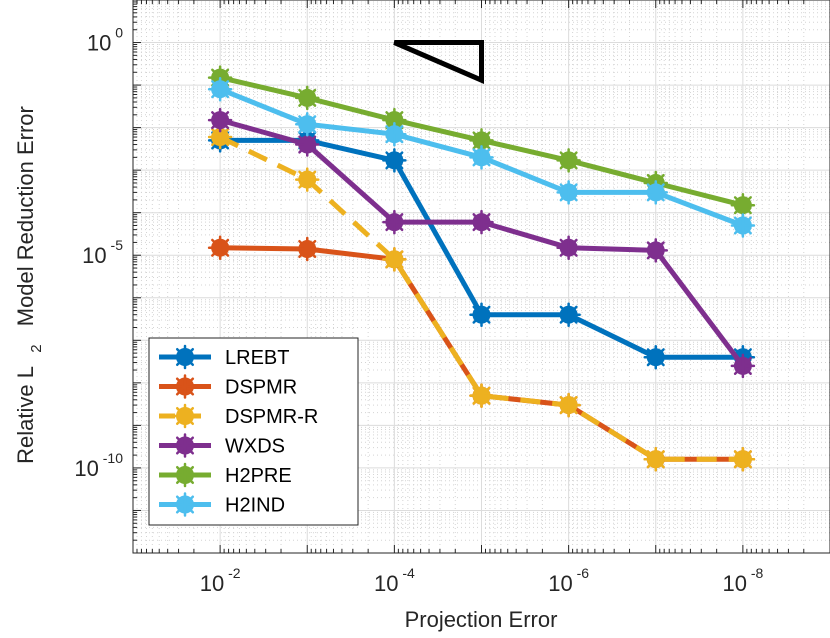 This screenshot has height=638, width=830. What do you see at coordinates (258, 476) in the screenshot?
I see `legend-label: H2PRE` at bounding box center [258, 476].